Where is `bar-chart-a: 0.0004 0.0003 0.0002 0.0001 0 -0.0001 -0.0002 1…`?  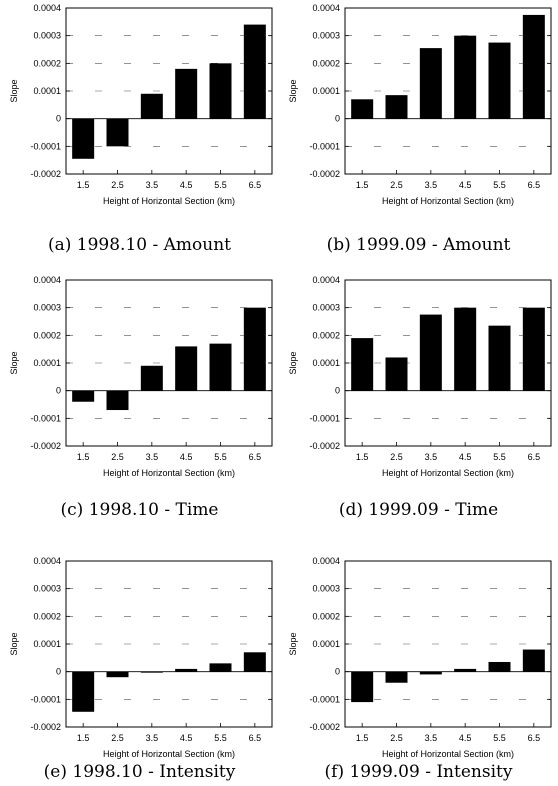 bar-chart-a: 0.0004 0.0003 0.0002 0.0001 0 -0.0001 -0.0002 1… is located at coordinates (141, 104).